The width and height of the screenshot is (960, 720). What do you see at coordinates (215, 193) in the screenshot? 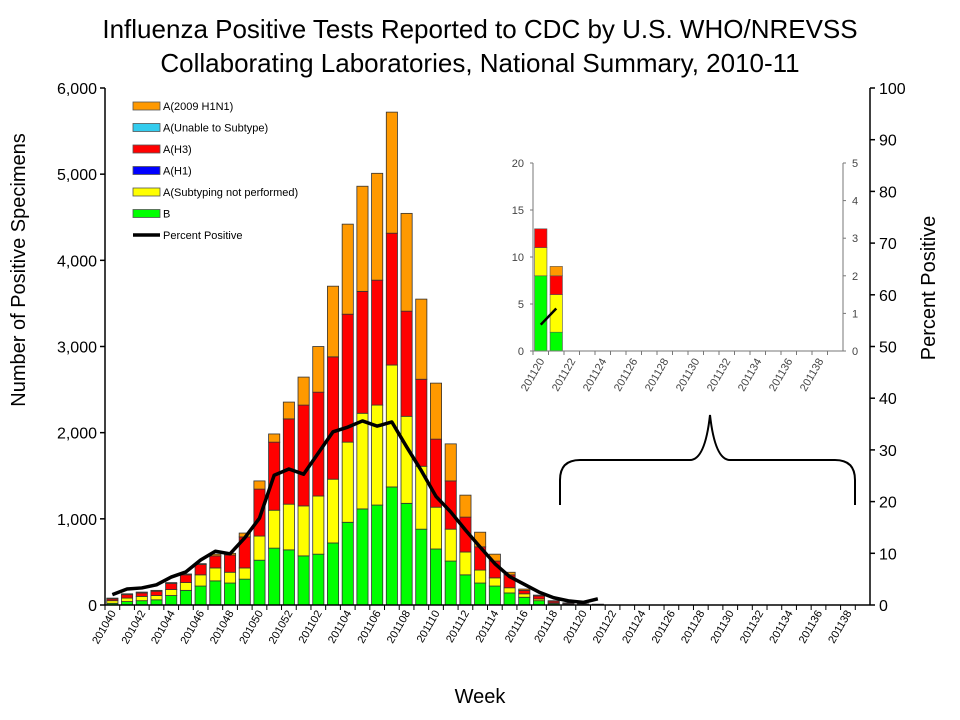
I see `legend-item: A(Subtyping not performed)` at bounding box center [215, 193].